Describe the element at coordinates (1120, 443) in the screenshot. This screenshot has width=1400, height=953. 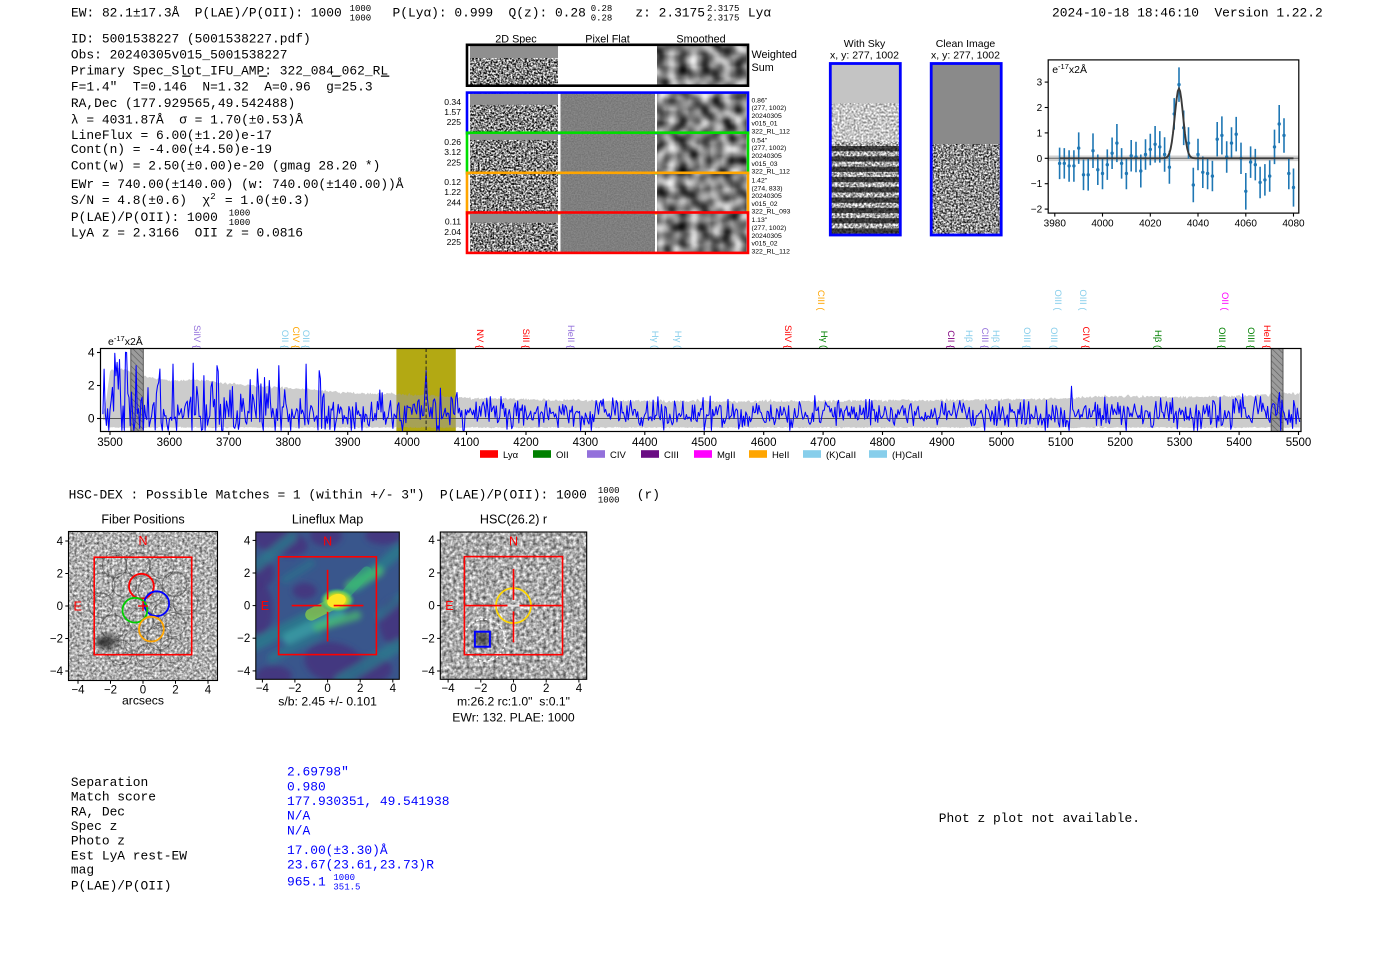
I see `svg-text: 5200` at that location.